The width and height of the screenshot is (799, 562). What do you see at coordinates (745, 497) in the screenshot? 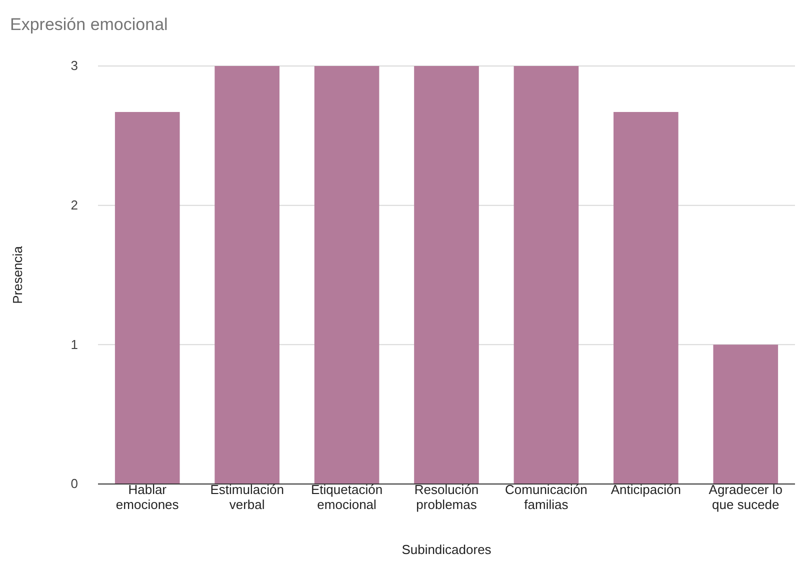
I see `x-tick-label: Agradecer lo que sucede` at bounding box center [745, 497].